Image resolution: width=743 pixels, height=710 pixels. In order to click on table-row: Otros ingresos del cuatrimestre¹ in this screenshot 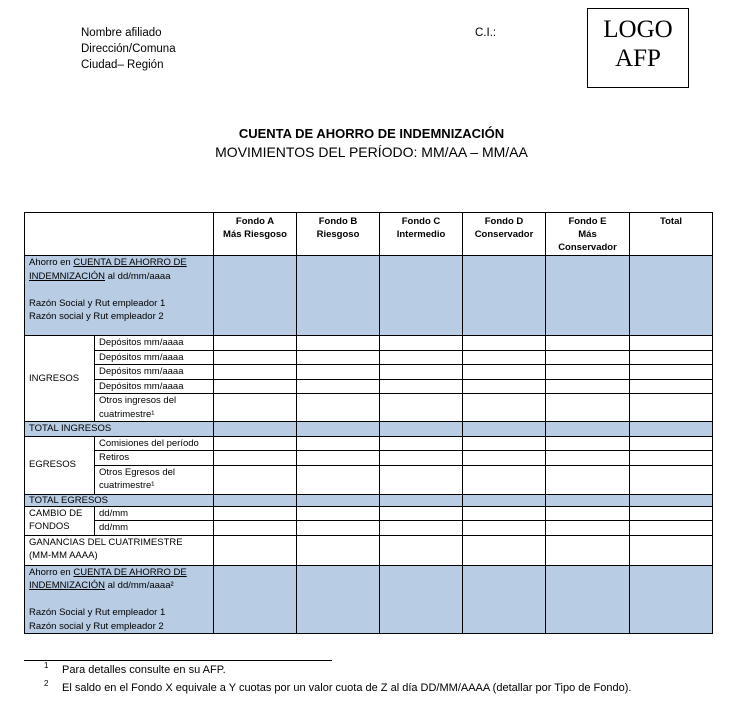, I will do `click(369, 407)`.